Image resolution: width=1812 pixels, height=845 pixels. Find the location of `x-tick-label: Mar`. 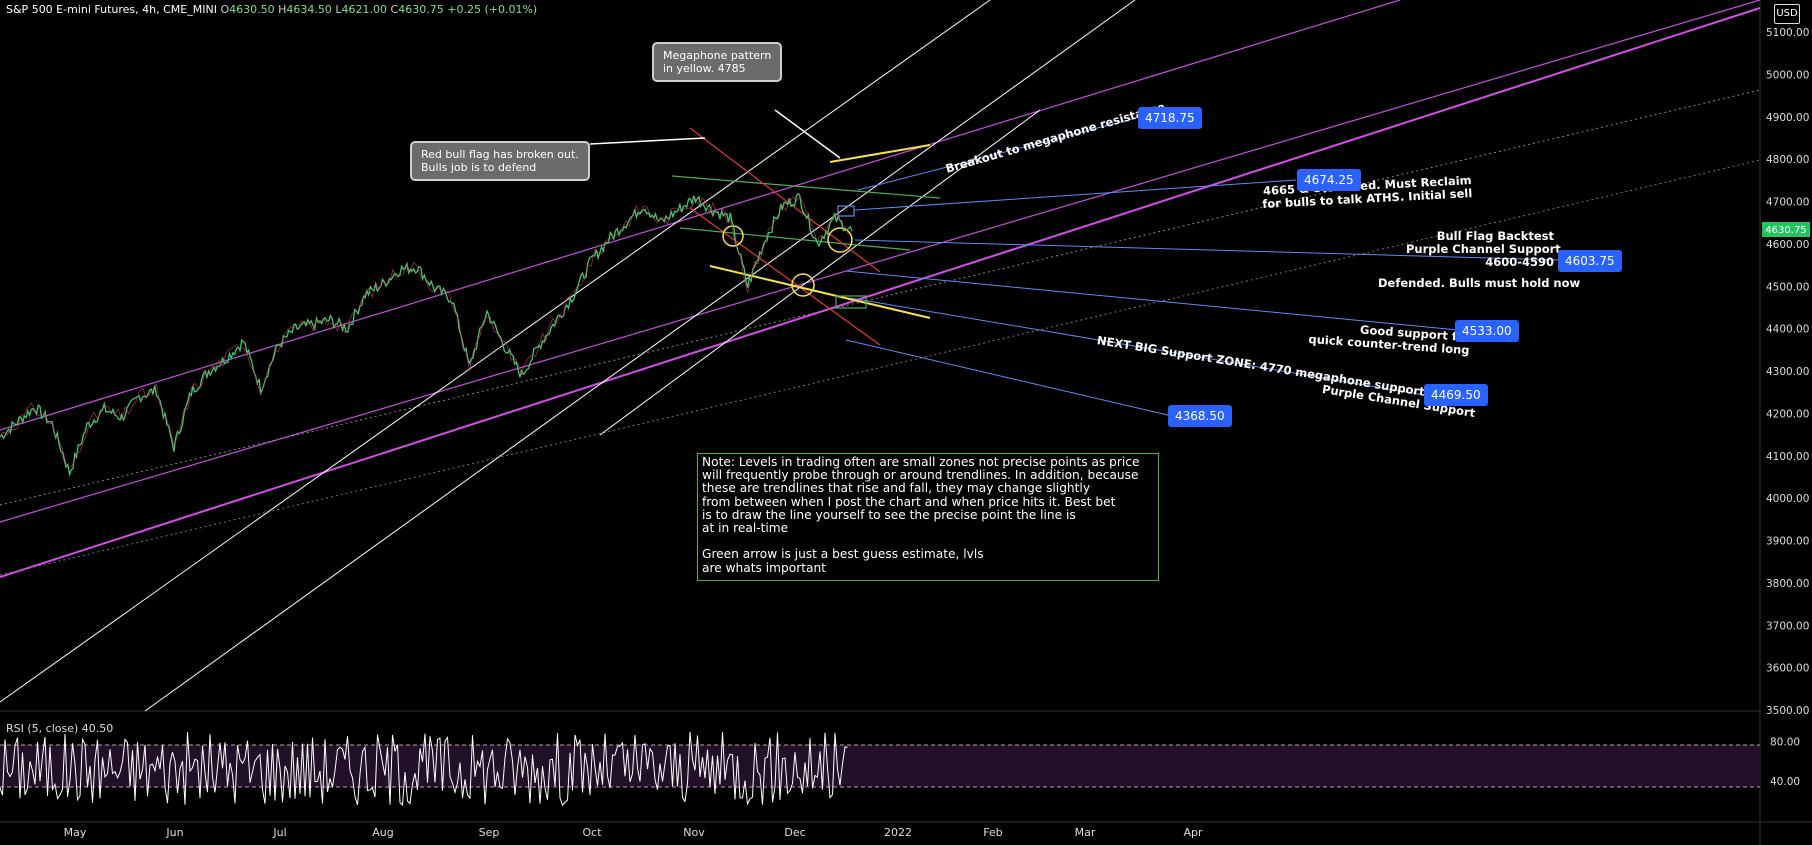

x-tick-label: Mar is located at coordinates (1085, 832).